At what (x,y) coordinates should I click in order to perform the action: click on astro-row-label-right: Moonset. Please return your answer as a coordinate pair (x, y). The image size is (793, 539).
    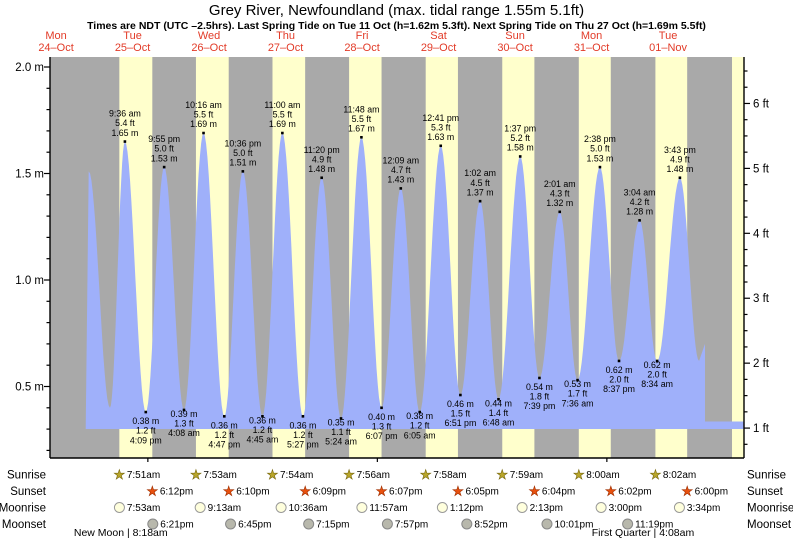
    Looking at the image, I should click on (769, 525).